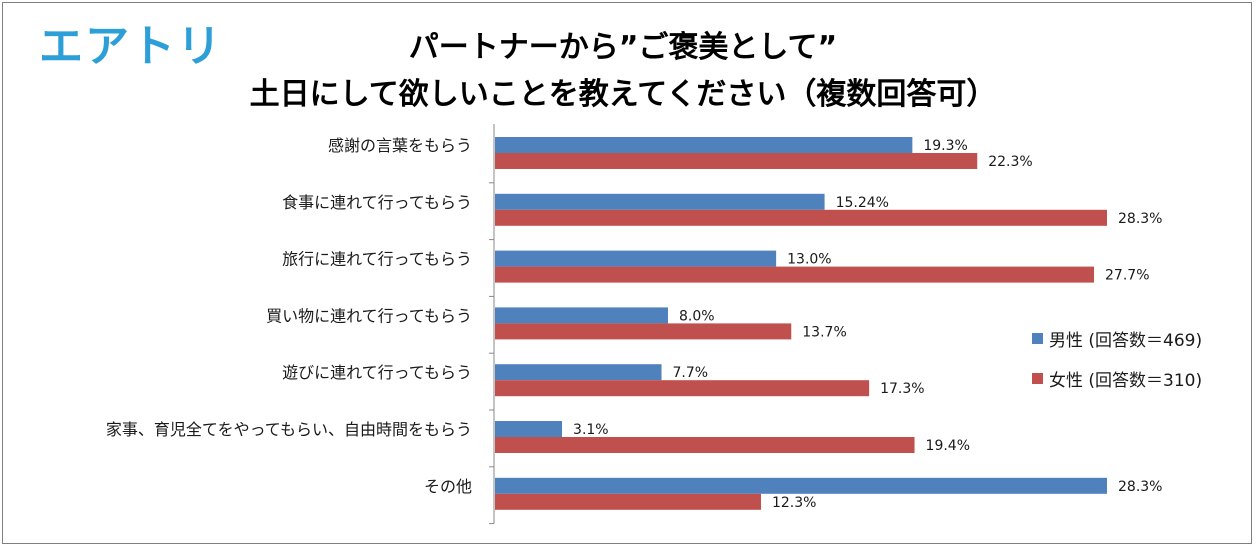 Image resolution: width=1256 pixels, height=548 pixels. I want to click on legend-swatch-male, so click(1037, 338).